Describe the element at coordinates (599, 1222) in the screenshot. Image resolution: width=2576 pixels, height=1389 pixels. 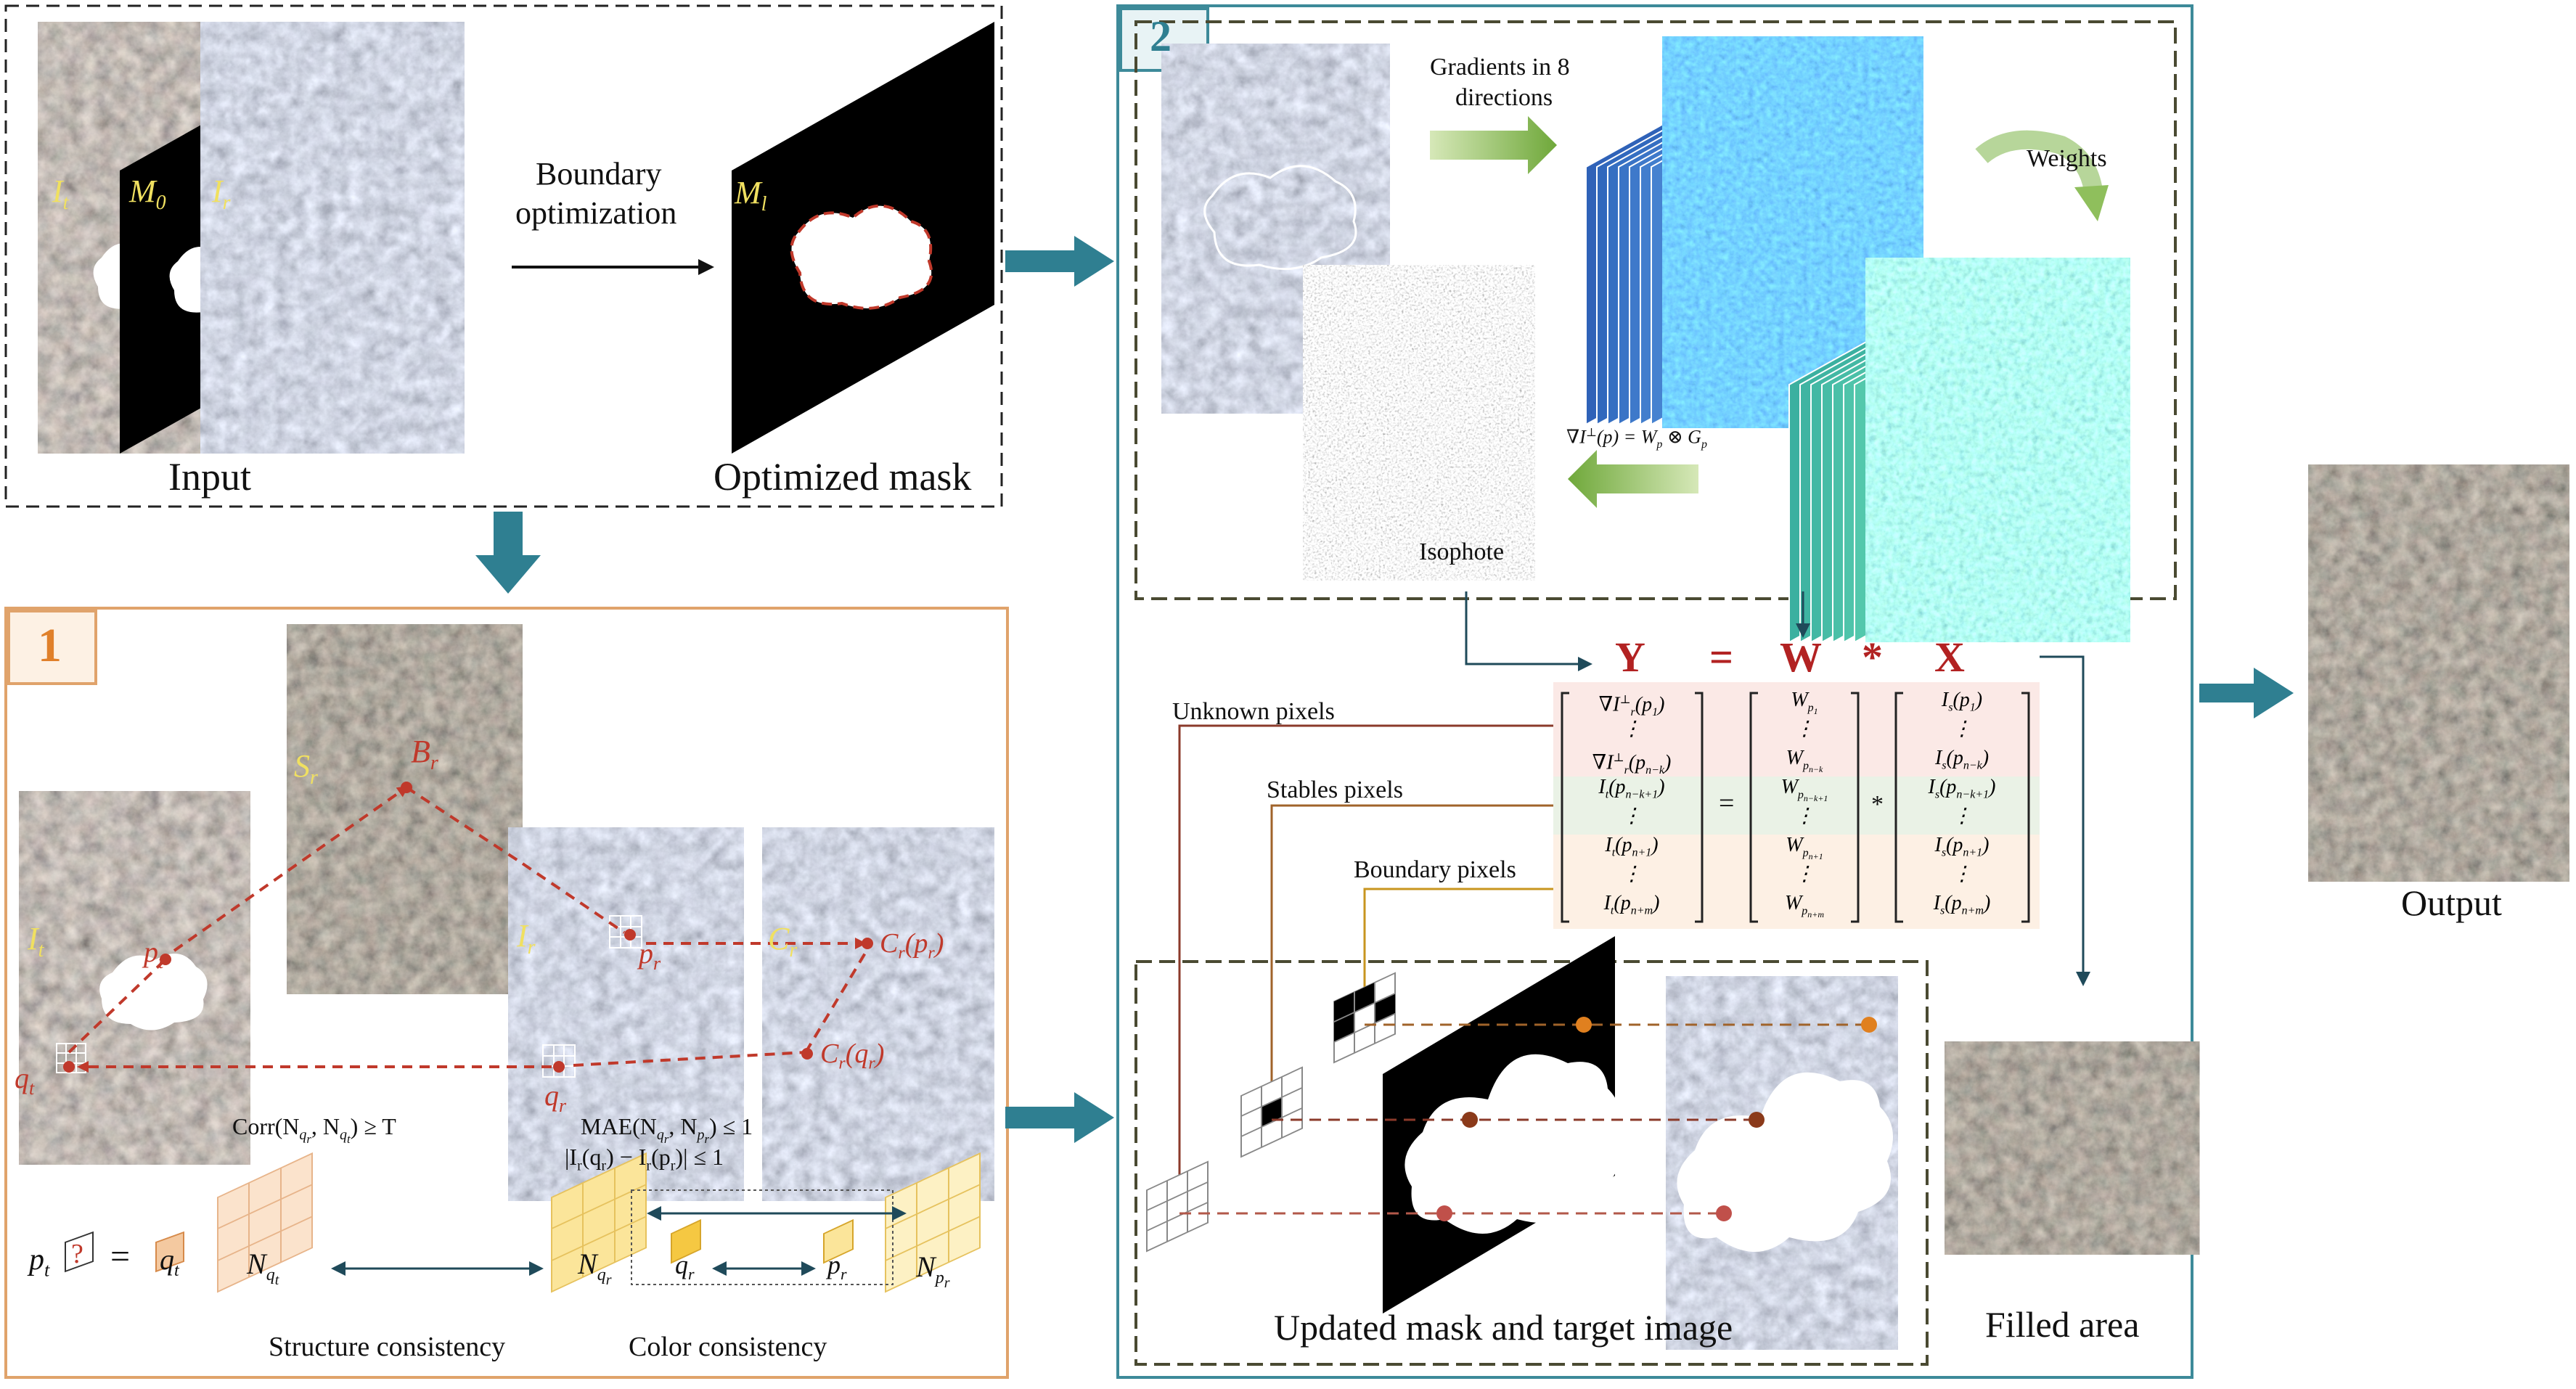
I see `n-qr-grid` at that location.